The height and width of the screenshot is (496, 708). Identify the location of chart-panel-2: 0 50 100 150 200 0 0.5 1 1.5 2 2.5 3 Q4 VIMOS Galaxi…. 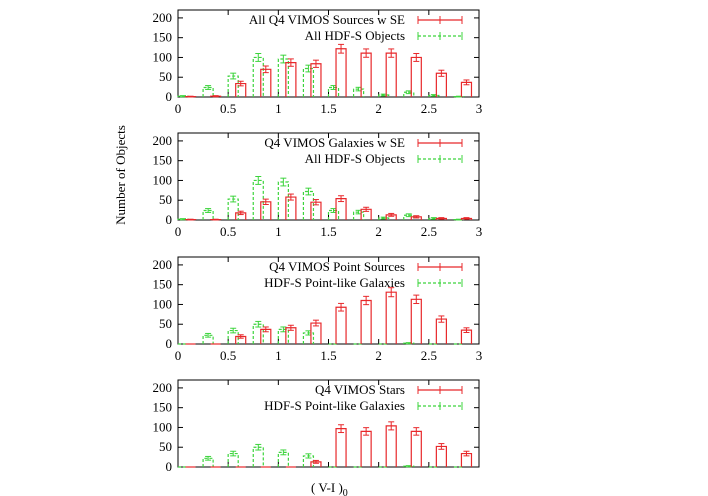
(318, 185).